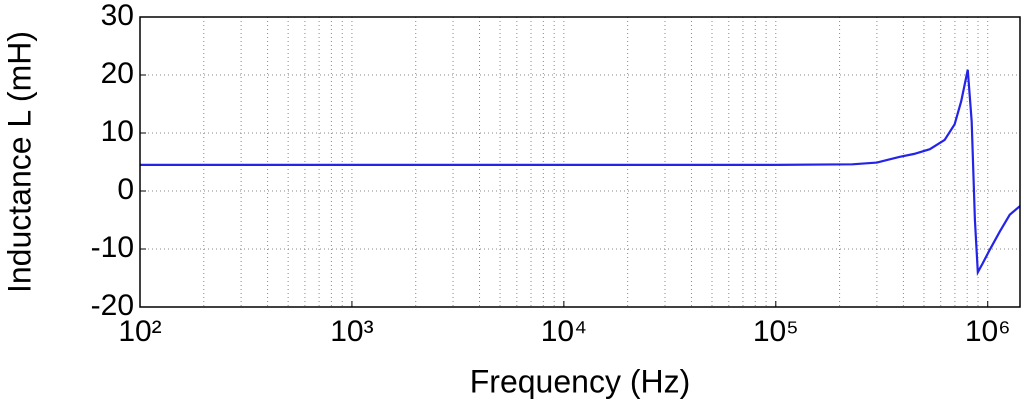 The image size is (1024, 404). I want to click on x-tick-label: 10², so click(139, 331).